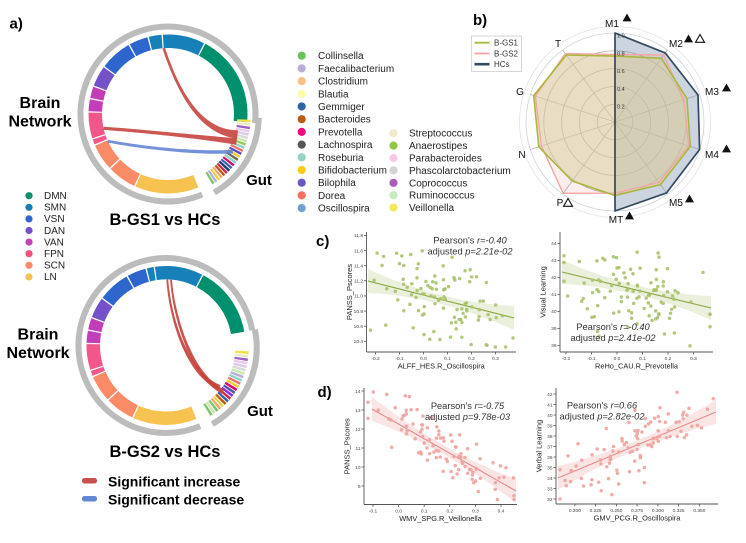  Describe the element at coordinates (341, 107) in the screenshot. I see `svg-text: Gemmiger` at that location.